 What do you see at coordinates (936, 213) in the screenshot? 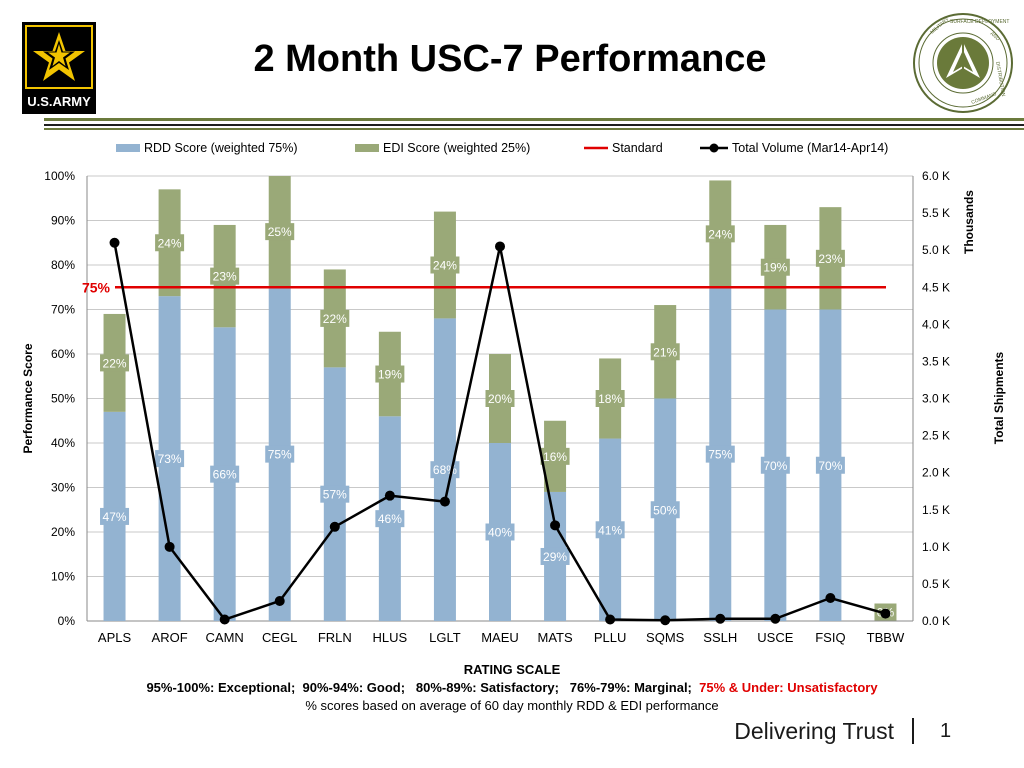
I see `y2-tick-label: 5.5 K` at bounding box center [936, 213].